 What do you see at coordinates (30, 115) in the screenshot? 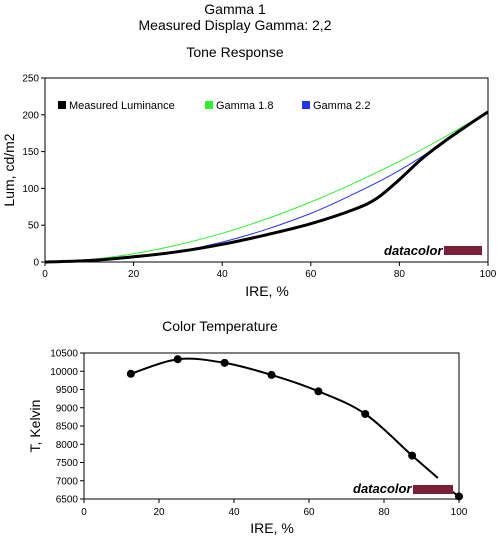
I see `y-tick-label: 200` at bounding box center [30, 115].